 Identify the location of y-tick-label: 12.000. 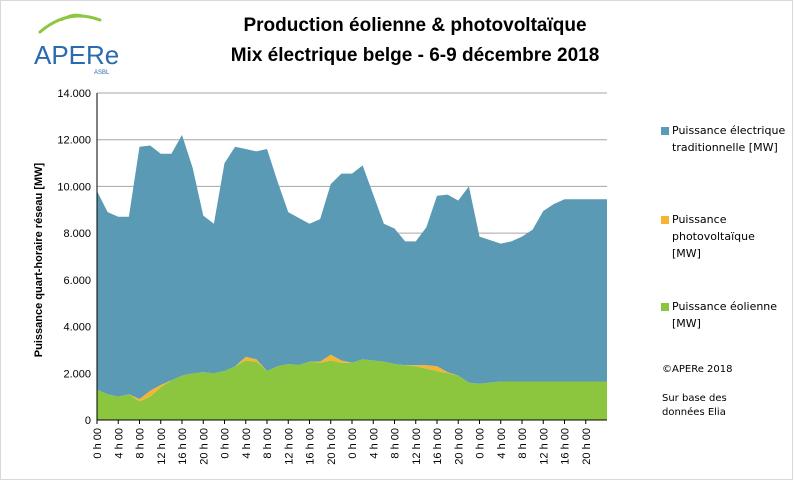
(74, 141).